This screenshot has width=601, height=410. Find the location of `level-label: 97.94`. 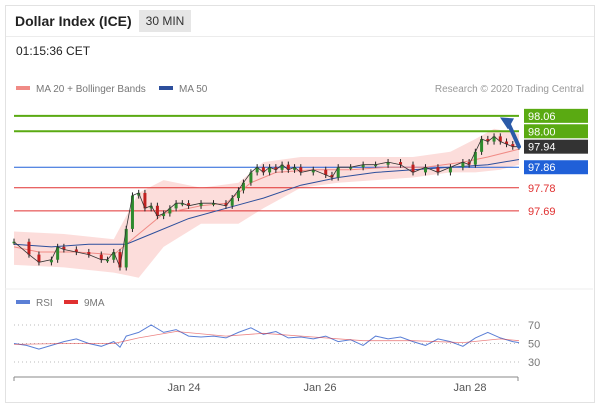

level-label: 97.94 is located at coordinates (542, 148).